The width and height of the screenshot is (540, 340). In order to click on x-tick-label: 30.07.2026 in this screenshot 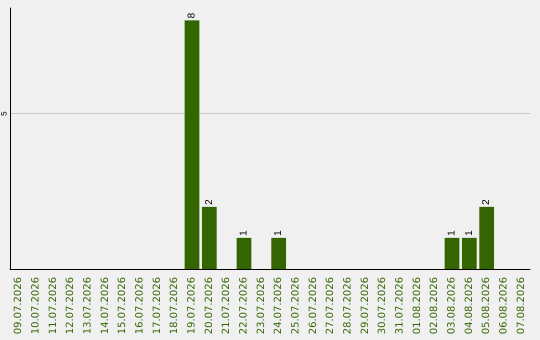, I will do `click(382, 305)`.